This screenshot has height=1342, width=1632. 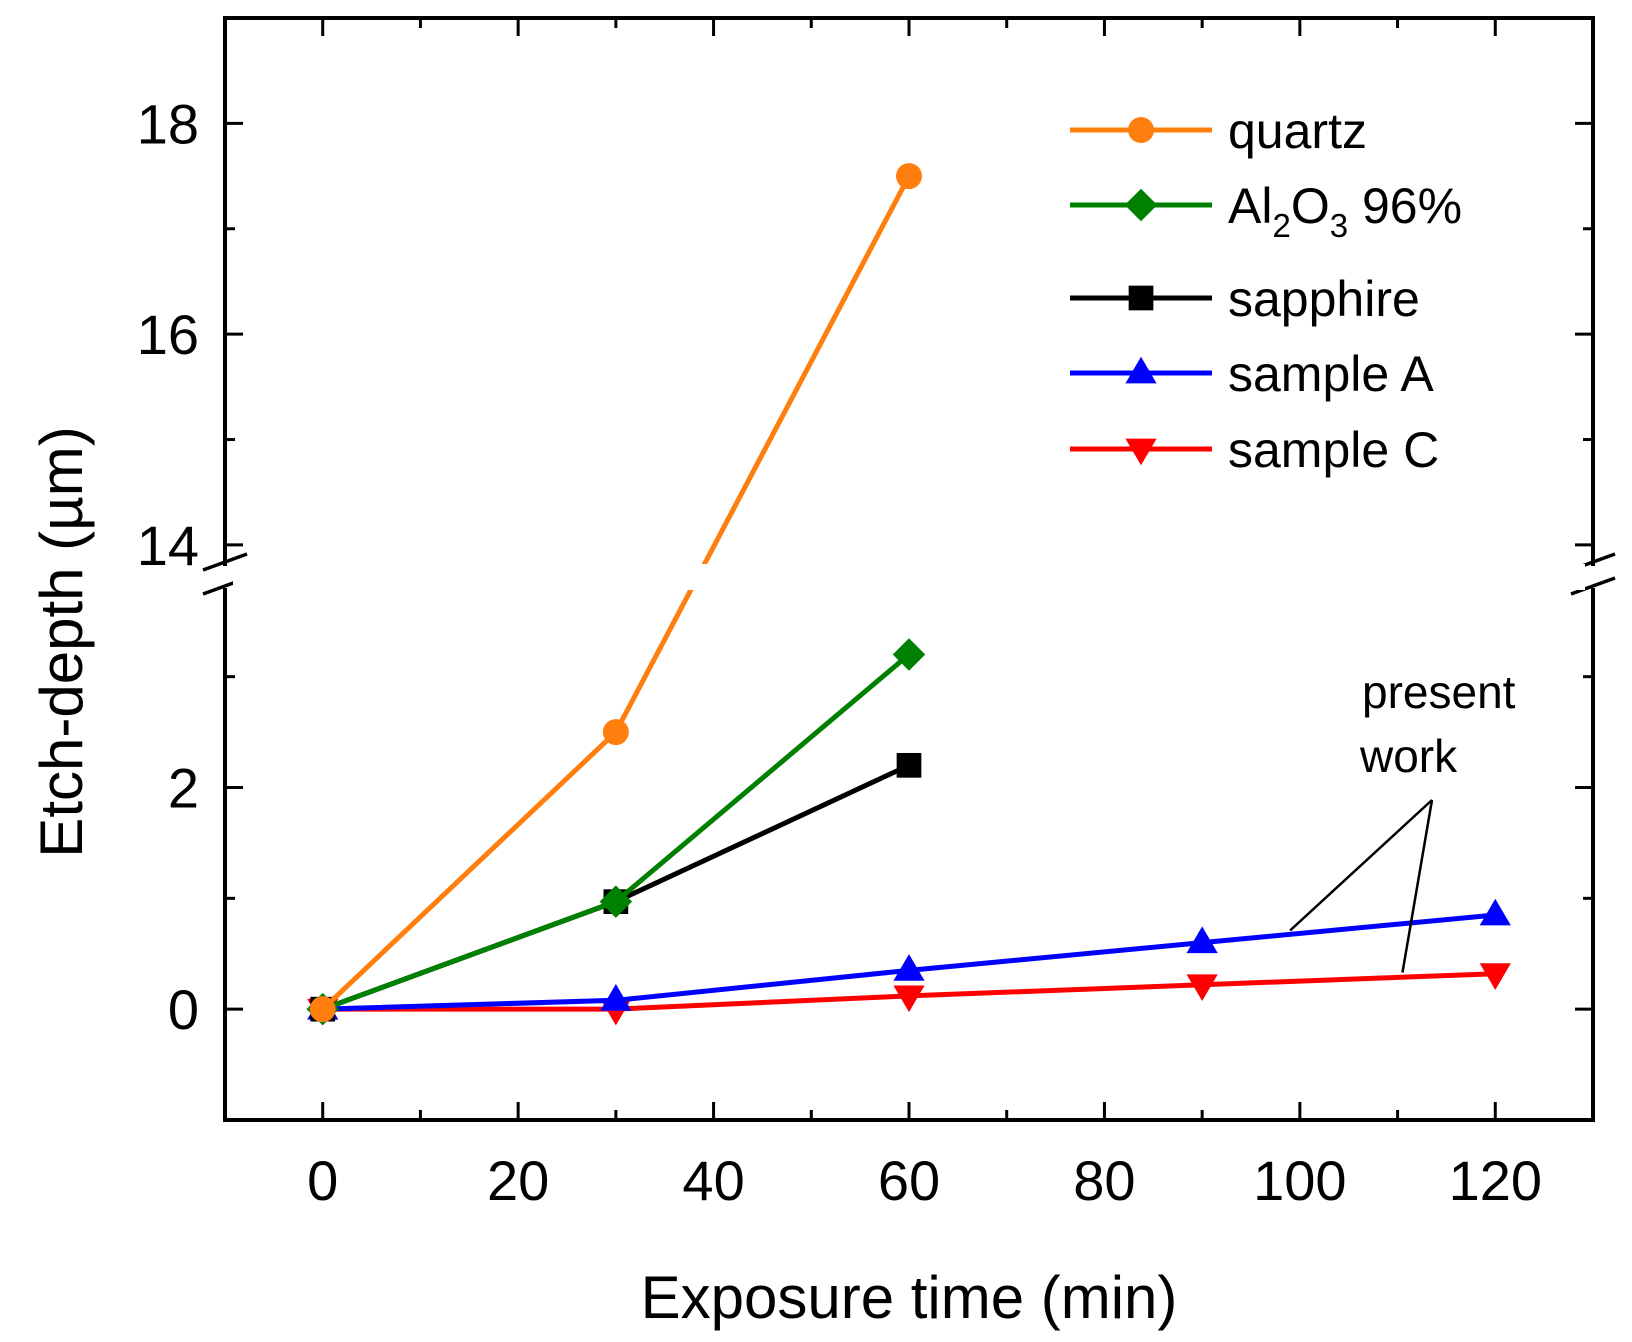 I want to click on legend-marker-sapphire, so click(x=1141, y=298).